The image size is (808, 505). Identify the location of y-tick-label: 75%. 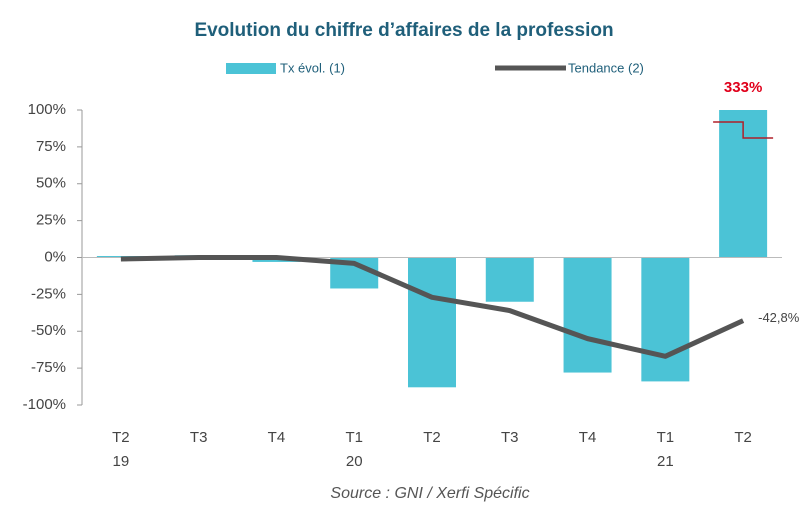
(51, 146).